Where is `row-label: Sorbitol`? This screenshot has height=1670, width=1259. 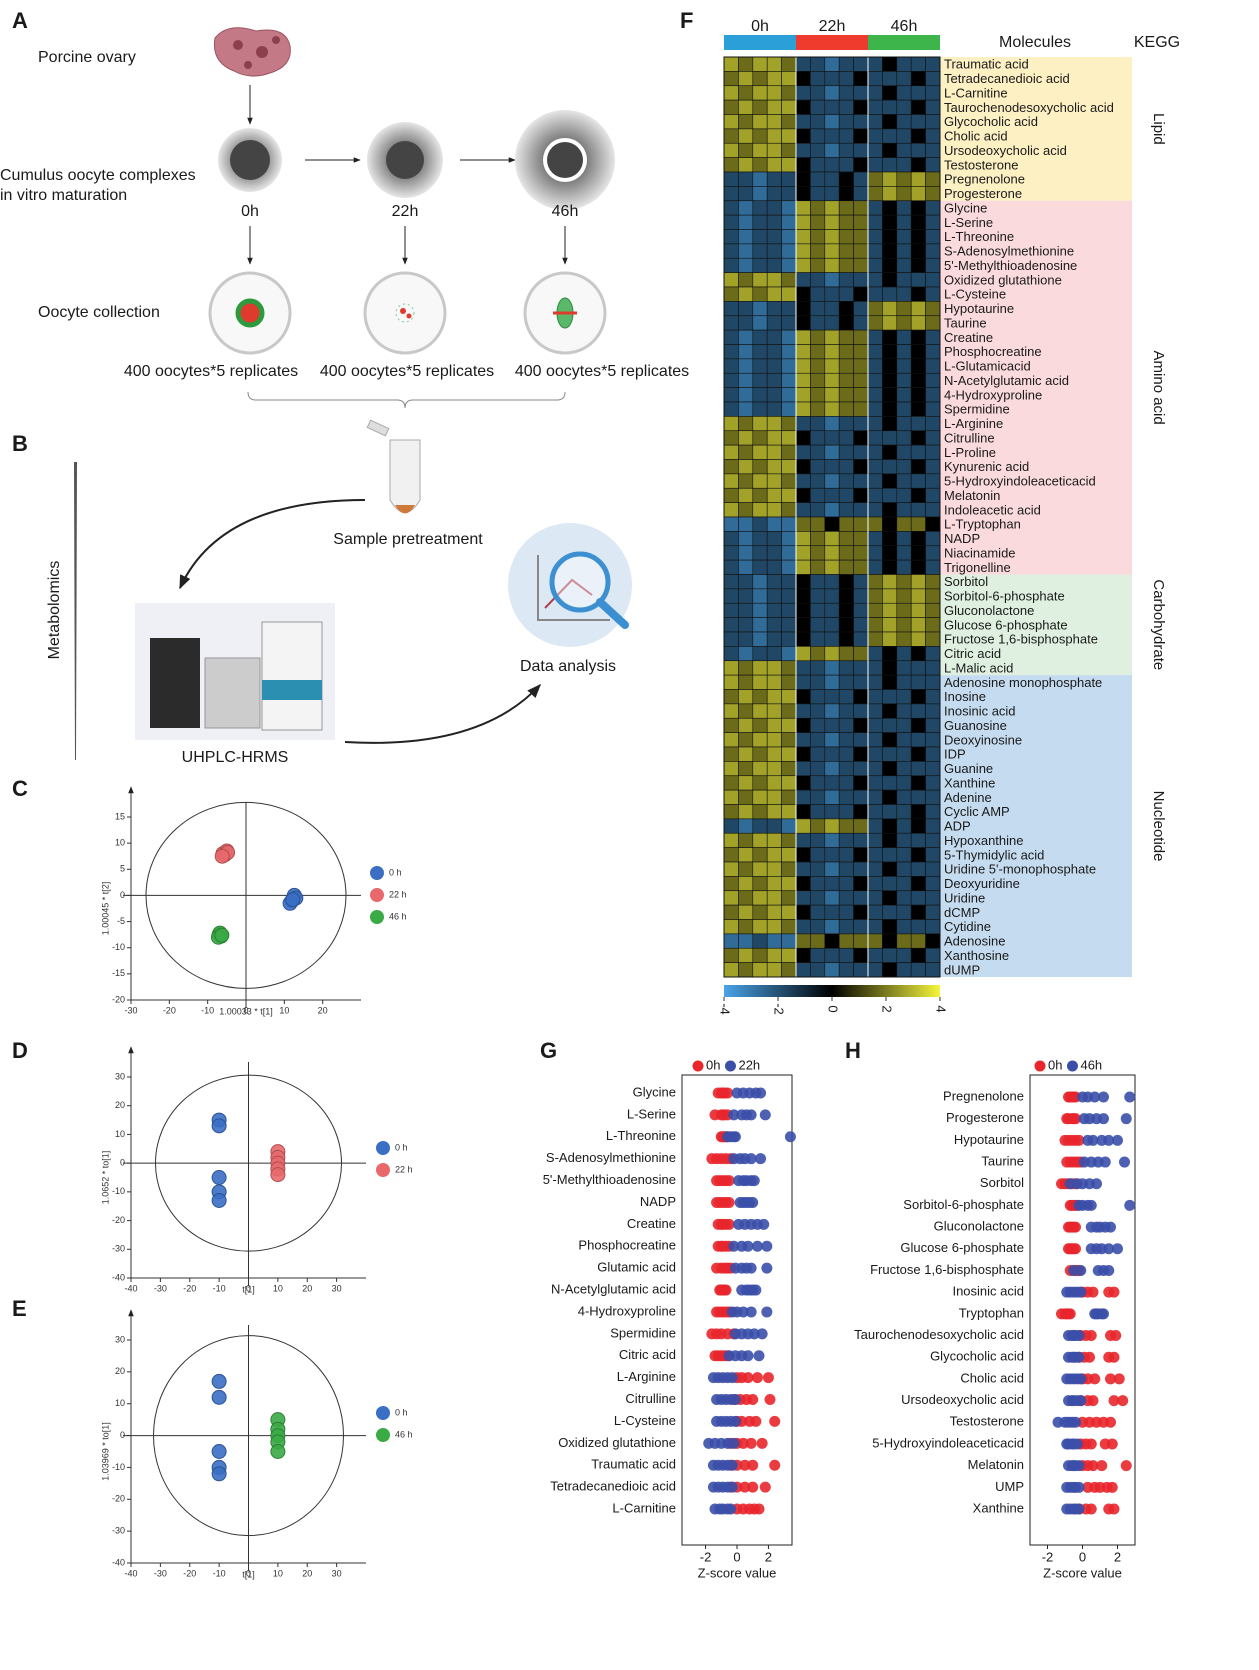 row-label: Sorbitol is located at coordinates (966, 581).